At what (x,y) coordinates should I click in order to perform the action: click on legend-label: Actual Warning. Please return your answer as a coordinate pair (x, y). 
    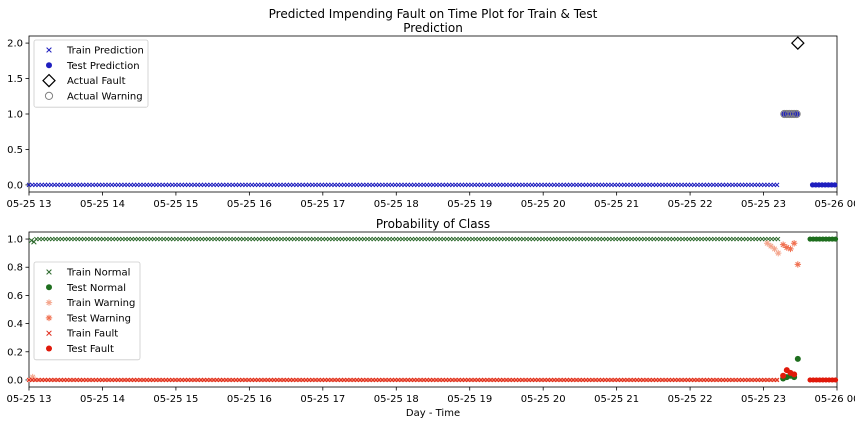
    Looking at the image, I should click on (105, 96).